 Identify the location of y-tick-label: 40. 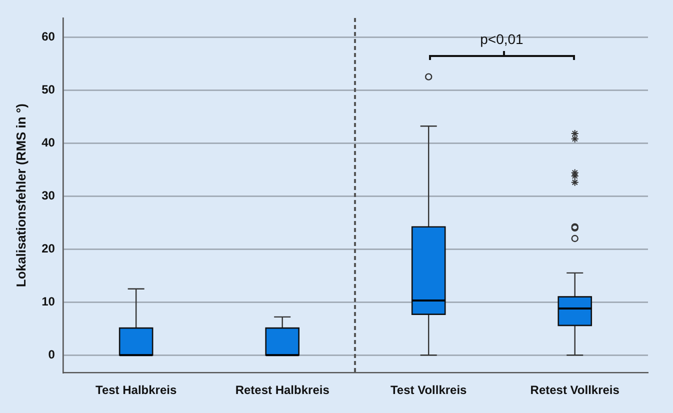
(49, 142).